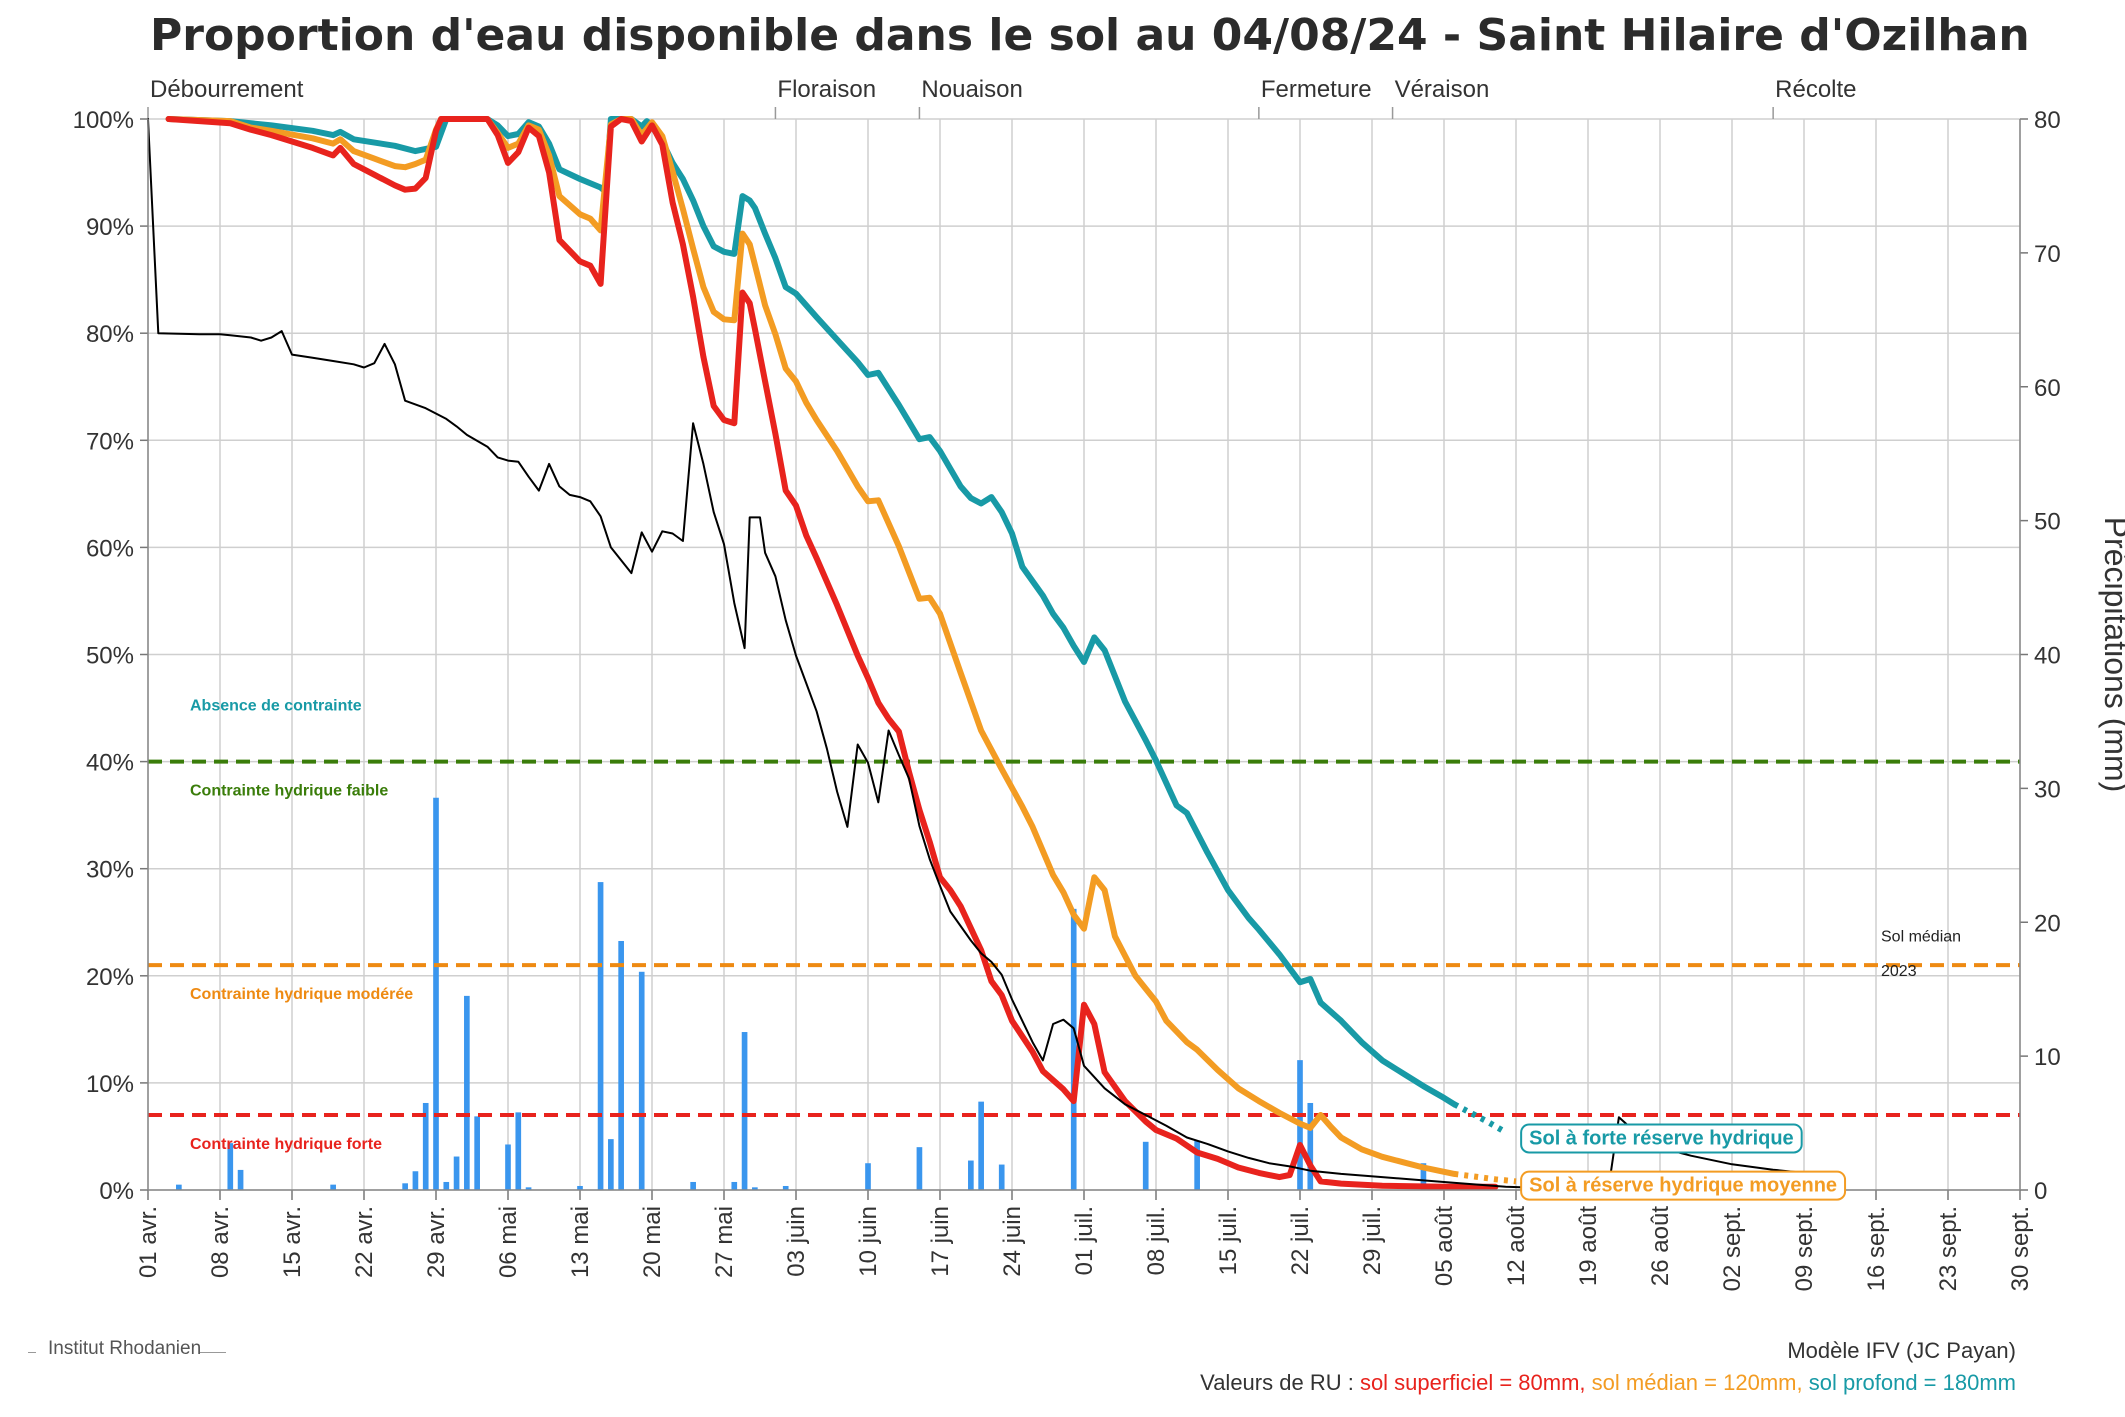 Image resolution: width=2125 pixels, height=1417 pixels. Describe the element at coordinates (2047, 923) in the screenshot. I see `y2-tick-label: 20` at that location.